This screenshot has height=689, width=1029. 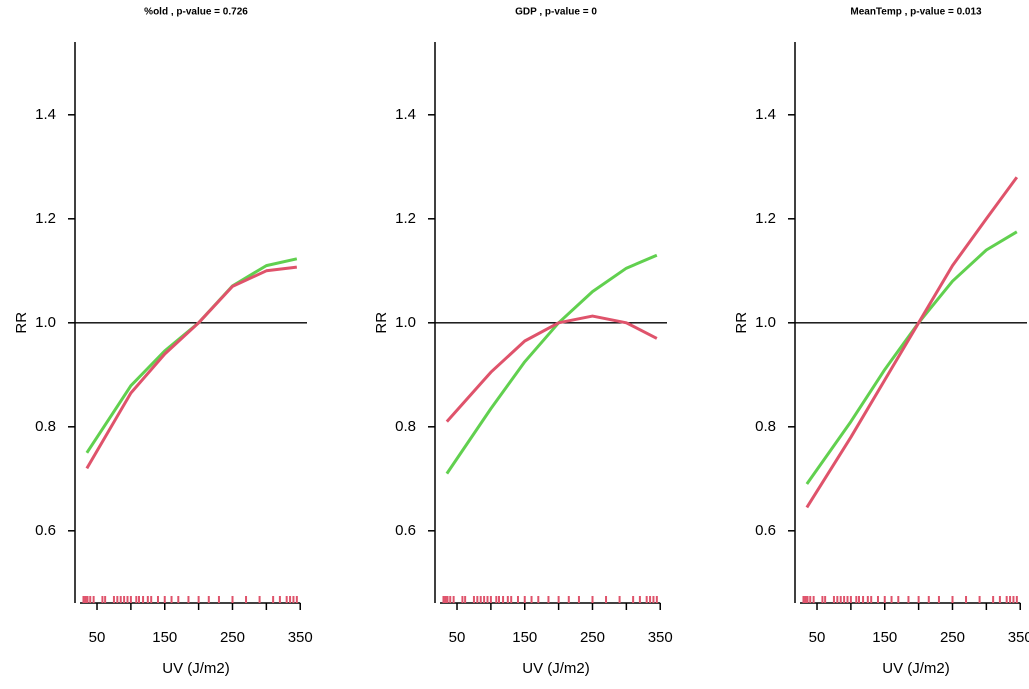 I want to click on panel-title: MeanTemp , p-value = 0.013, so click(x=916, y=12).